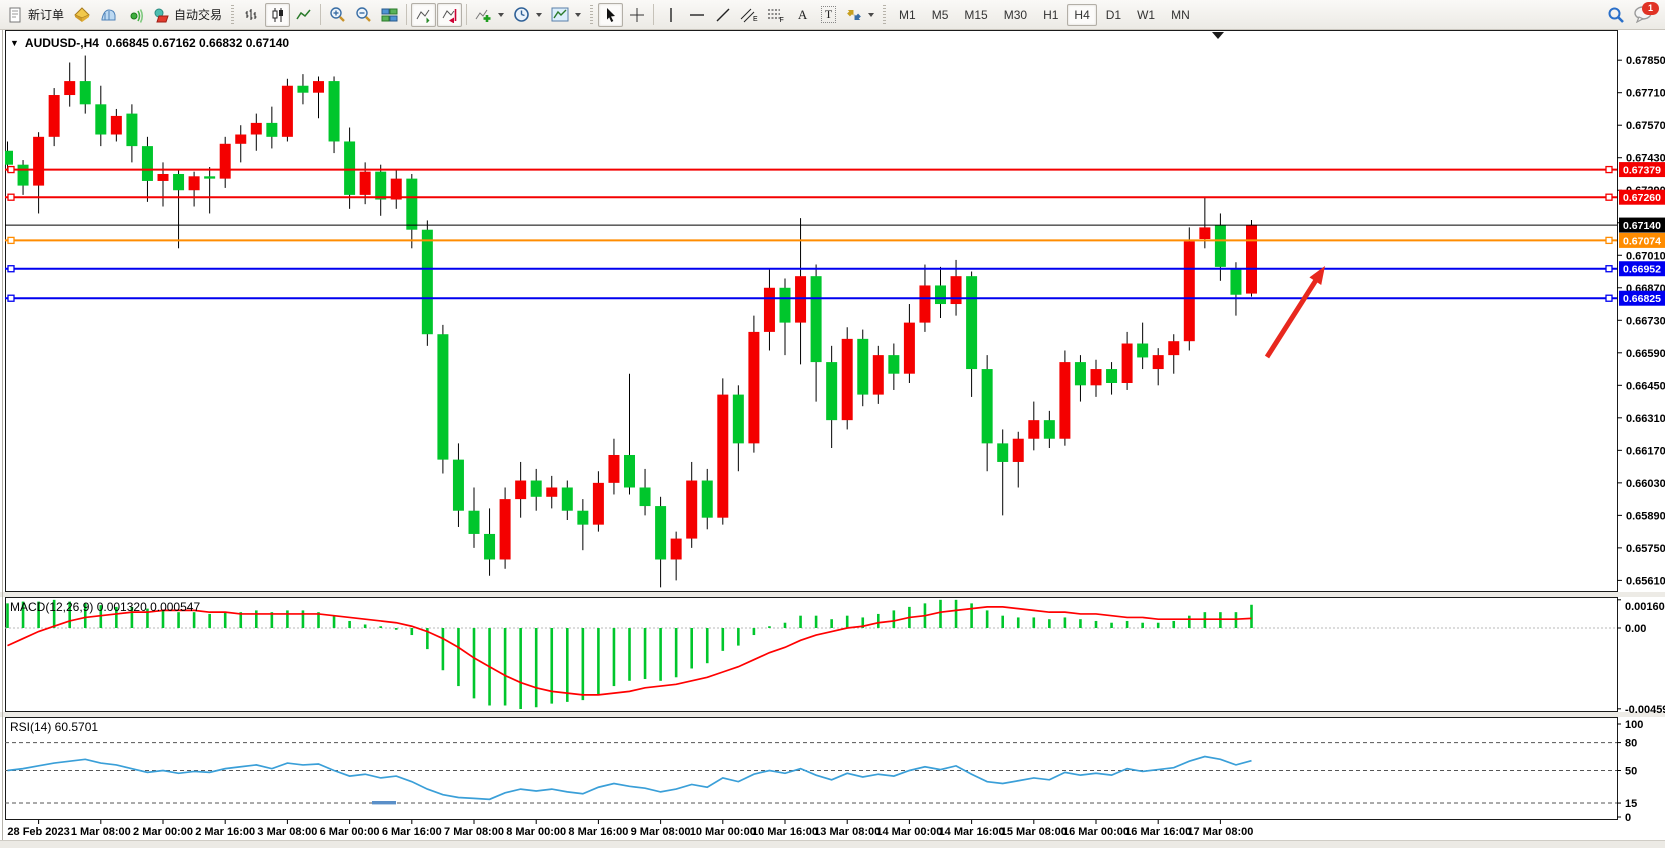 The width and height of the screenshot is (1665, 848). I want to click on toolbar-right: 1, so click(1634, 13).